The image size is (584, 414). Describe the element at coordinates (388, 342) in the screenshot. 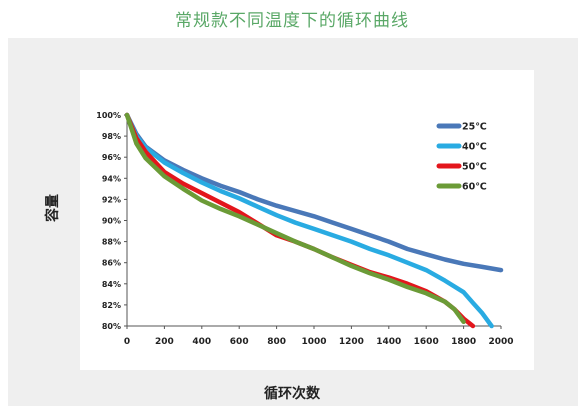

I see `x-tick-label: 1400` at that location.